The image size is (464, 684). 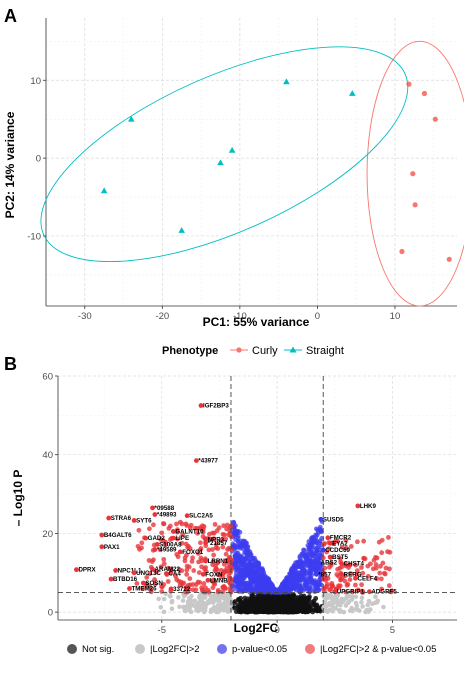 What do you see at coordinates (98, 649) in the screenshot?
I see `legend-notsig-label: Not sig.` at bounding box center [98, 649].